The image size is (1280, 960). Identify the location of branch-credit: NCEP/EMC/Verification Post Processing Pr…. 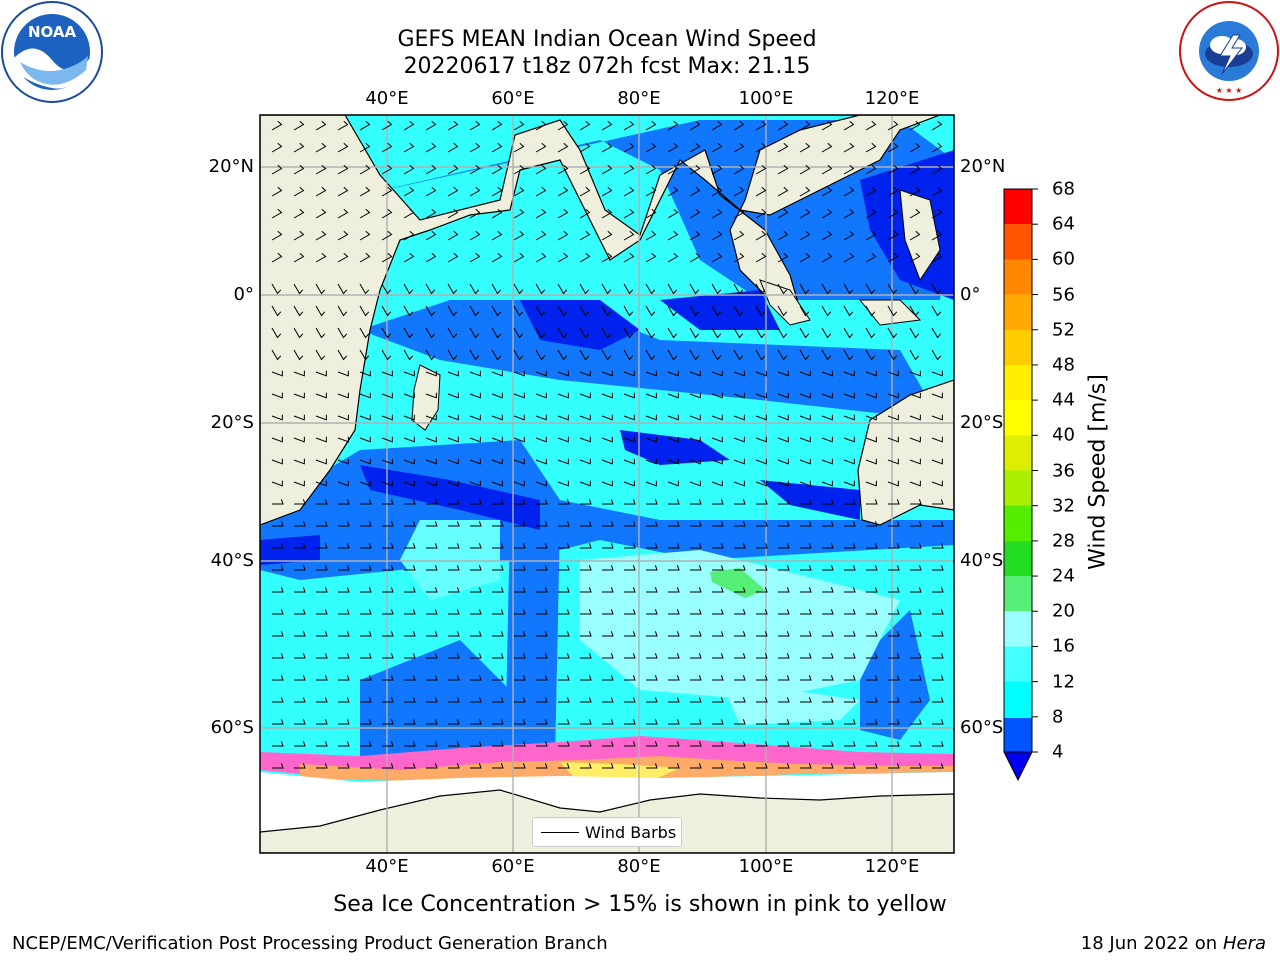
(310, 943).